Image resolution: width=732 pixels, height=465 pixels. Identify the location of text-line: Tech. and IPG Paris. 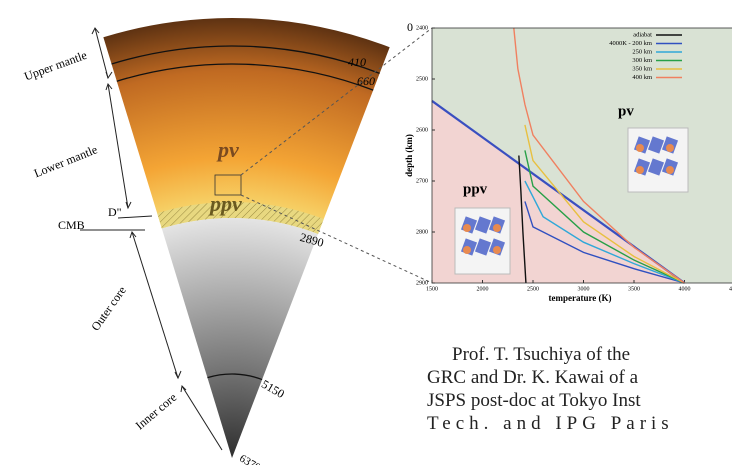
(550, 423).